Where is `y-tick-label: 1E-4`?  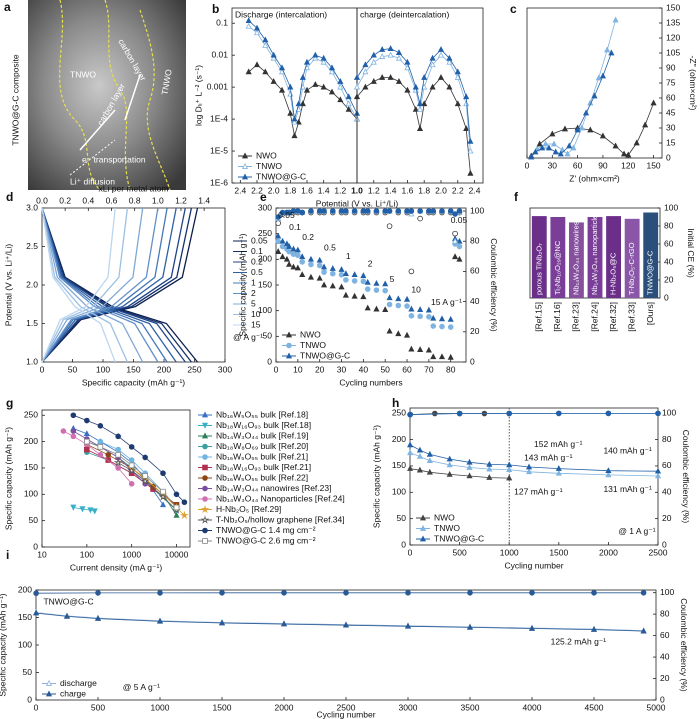 y-tick-label: 1E-4 is located at coordinates (219, 118).